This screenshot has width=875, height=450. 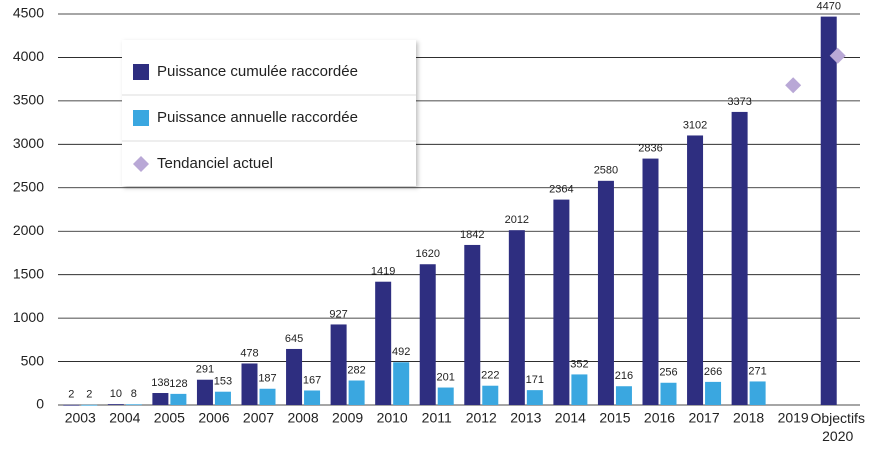 What do you see at coordinates (33, 360) in the screenshot?
I see `y-tick-label: 500` at bounding box center [33, 360].